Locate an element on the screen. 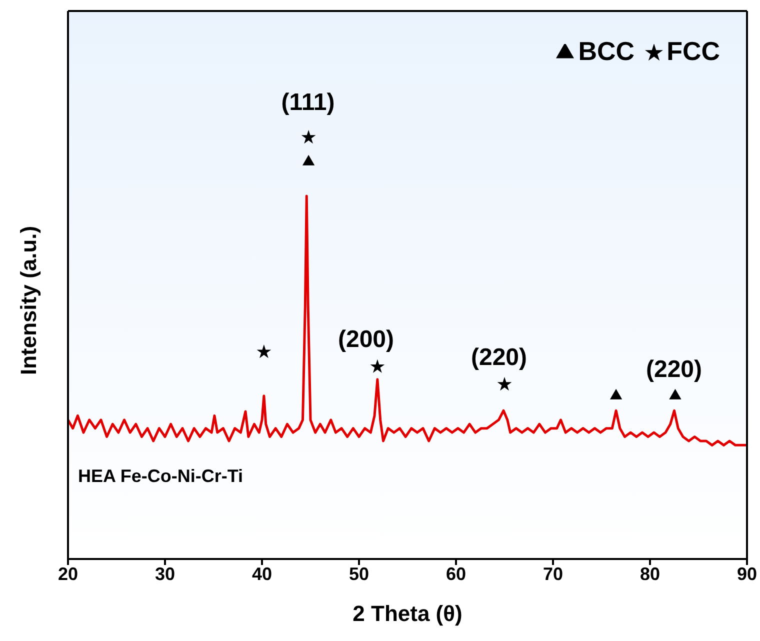 The width and height of the screenshot is (760, 641). x-tick-label: 90 is located at coordinates (747, 574).